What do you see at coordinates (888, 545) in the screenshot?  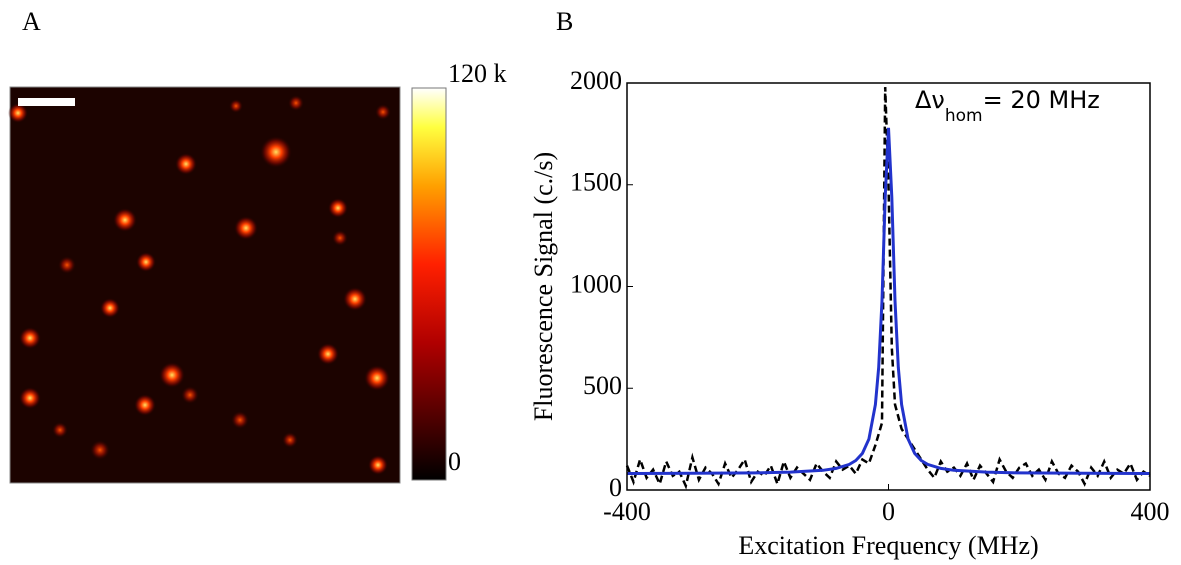 I see `x-axis-label: Excitation Frequency (MHz)` at bounding box center [888, 545].